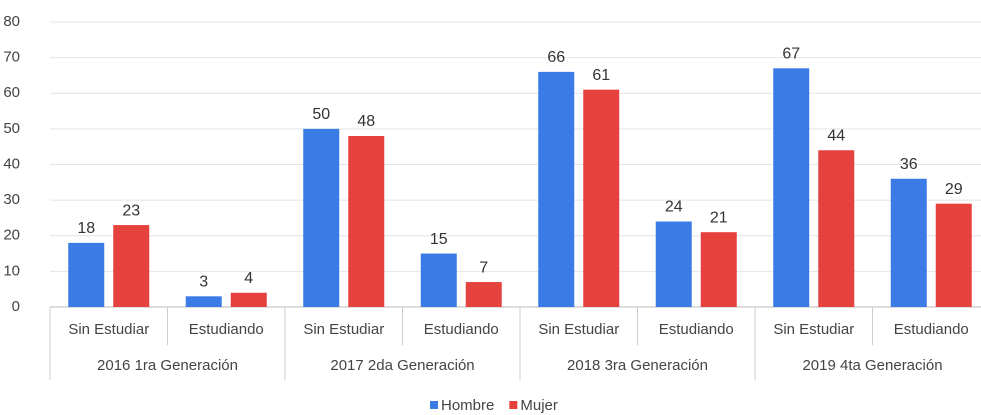 This screenshot has height=415, width=981. Describe the element at coordinates (556, 57) in the screenshot. I see `data-label: 66` at that location.